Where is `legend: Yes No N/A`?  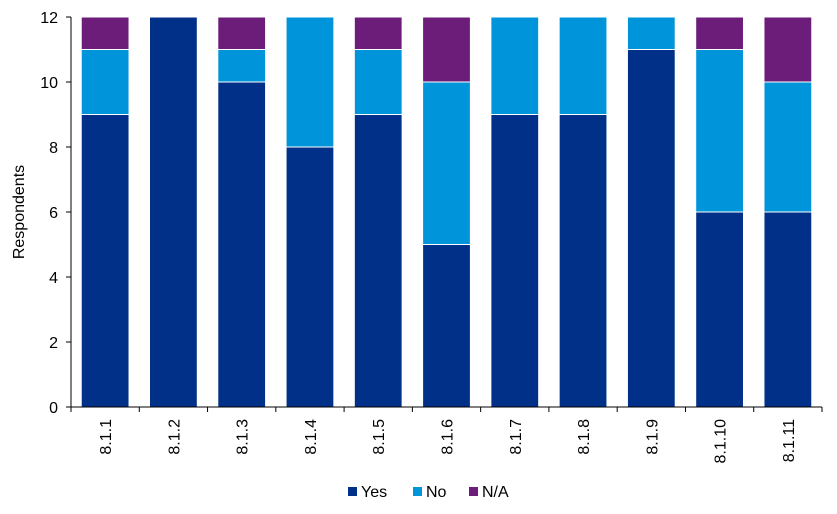
legend: Yes No N/A is located at coordinates (428, 492).